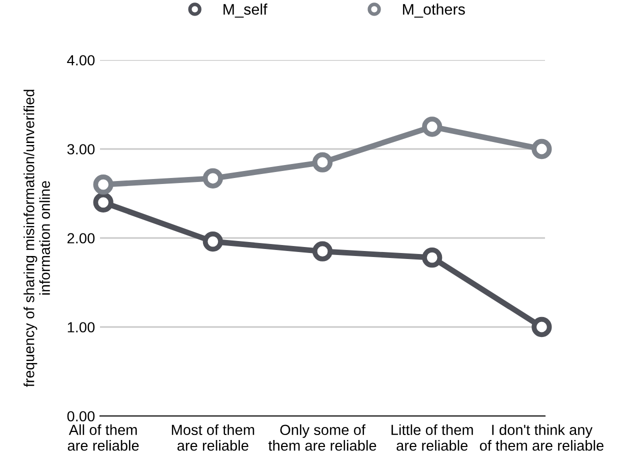 The image size is (621, 459). I want to click on y-tick-label: 1.00, so click(81, 327).